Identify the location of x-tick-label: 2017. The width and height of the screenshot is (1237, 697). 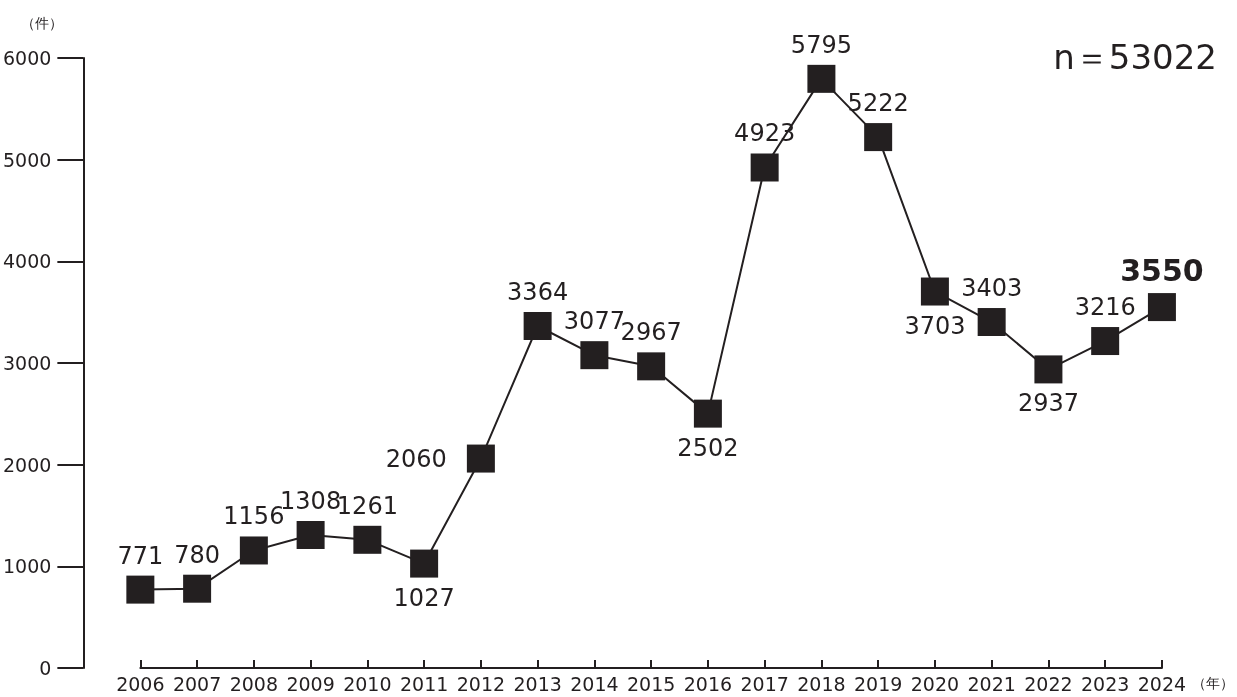
(764, 683).